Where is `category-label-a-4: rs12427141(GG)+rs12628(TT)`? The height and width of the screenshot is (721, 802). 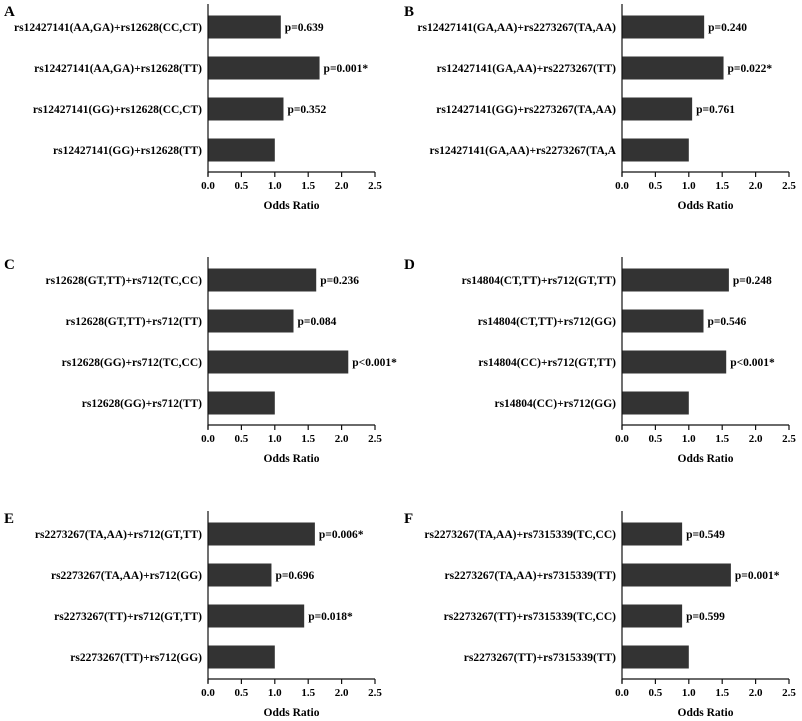 category-label-a-4: rs12427141(GG)+rs12628(TT) is located at coordinates (127, 151).